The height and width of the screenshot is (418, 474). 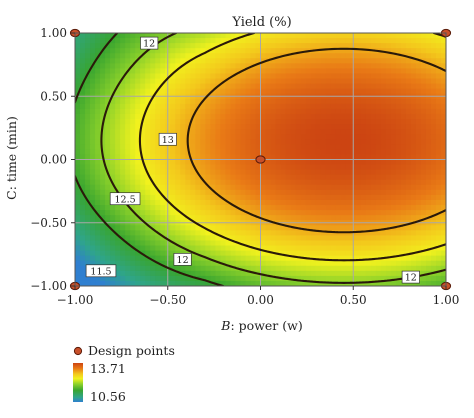 What do you see at coordinates (149, 44) in the screenshot?
I see `contour-label-text: 12` at bounding box center [149, 44].